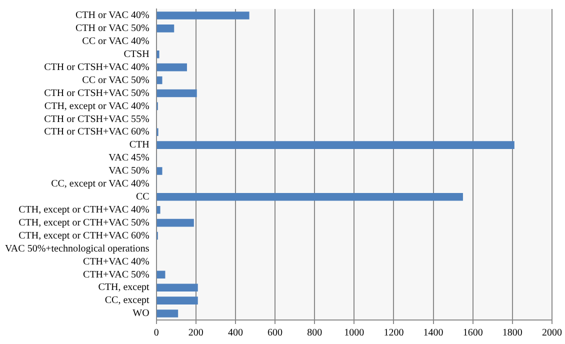  I want to click on y-tick-label: CTH, except or CTH+VAC 50%, so click(84, 222).